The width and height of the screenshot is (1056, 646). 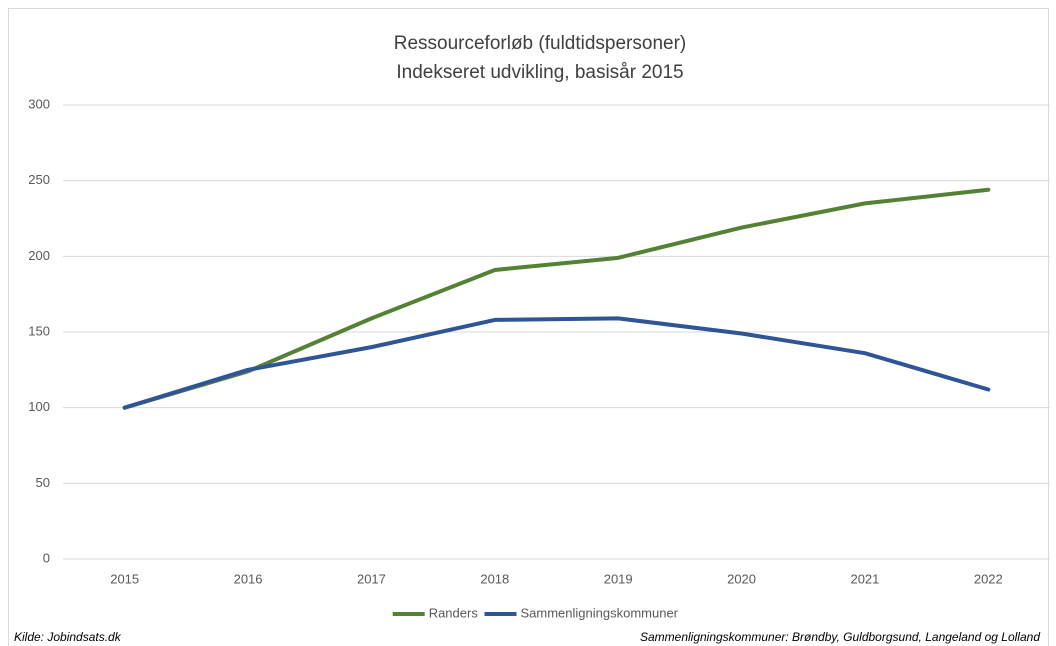 What do you see at coordinates (864, 578) in the screenshot?
I see `x-tick-label: 2021` at bounding box center [864, 578].